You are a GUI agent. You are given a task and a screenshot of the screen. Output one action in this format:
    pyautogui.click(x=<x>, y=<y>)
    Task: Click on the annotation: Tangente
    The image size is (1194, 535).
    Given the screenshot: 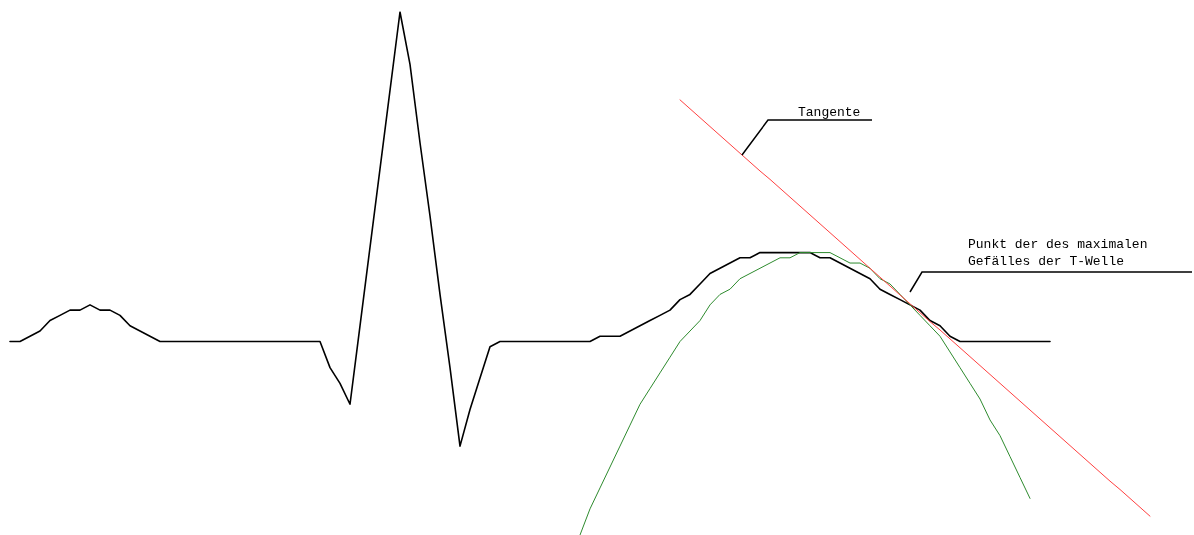 What is the action you would take?
    pyautogui.click(x=829, y=112)
    